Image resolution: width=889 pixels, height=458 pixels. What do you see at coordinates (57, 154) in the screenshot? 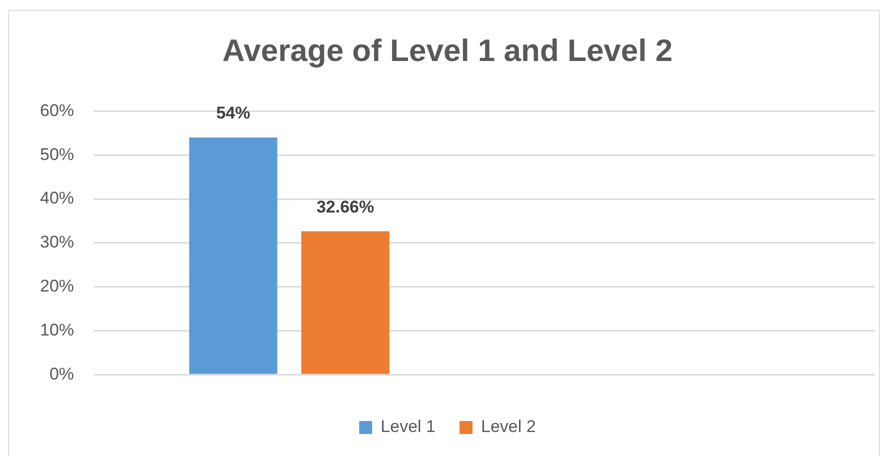
I see `y-tick-label: 50%` at bounding box center [57, 154].